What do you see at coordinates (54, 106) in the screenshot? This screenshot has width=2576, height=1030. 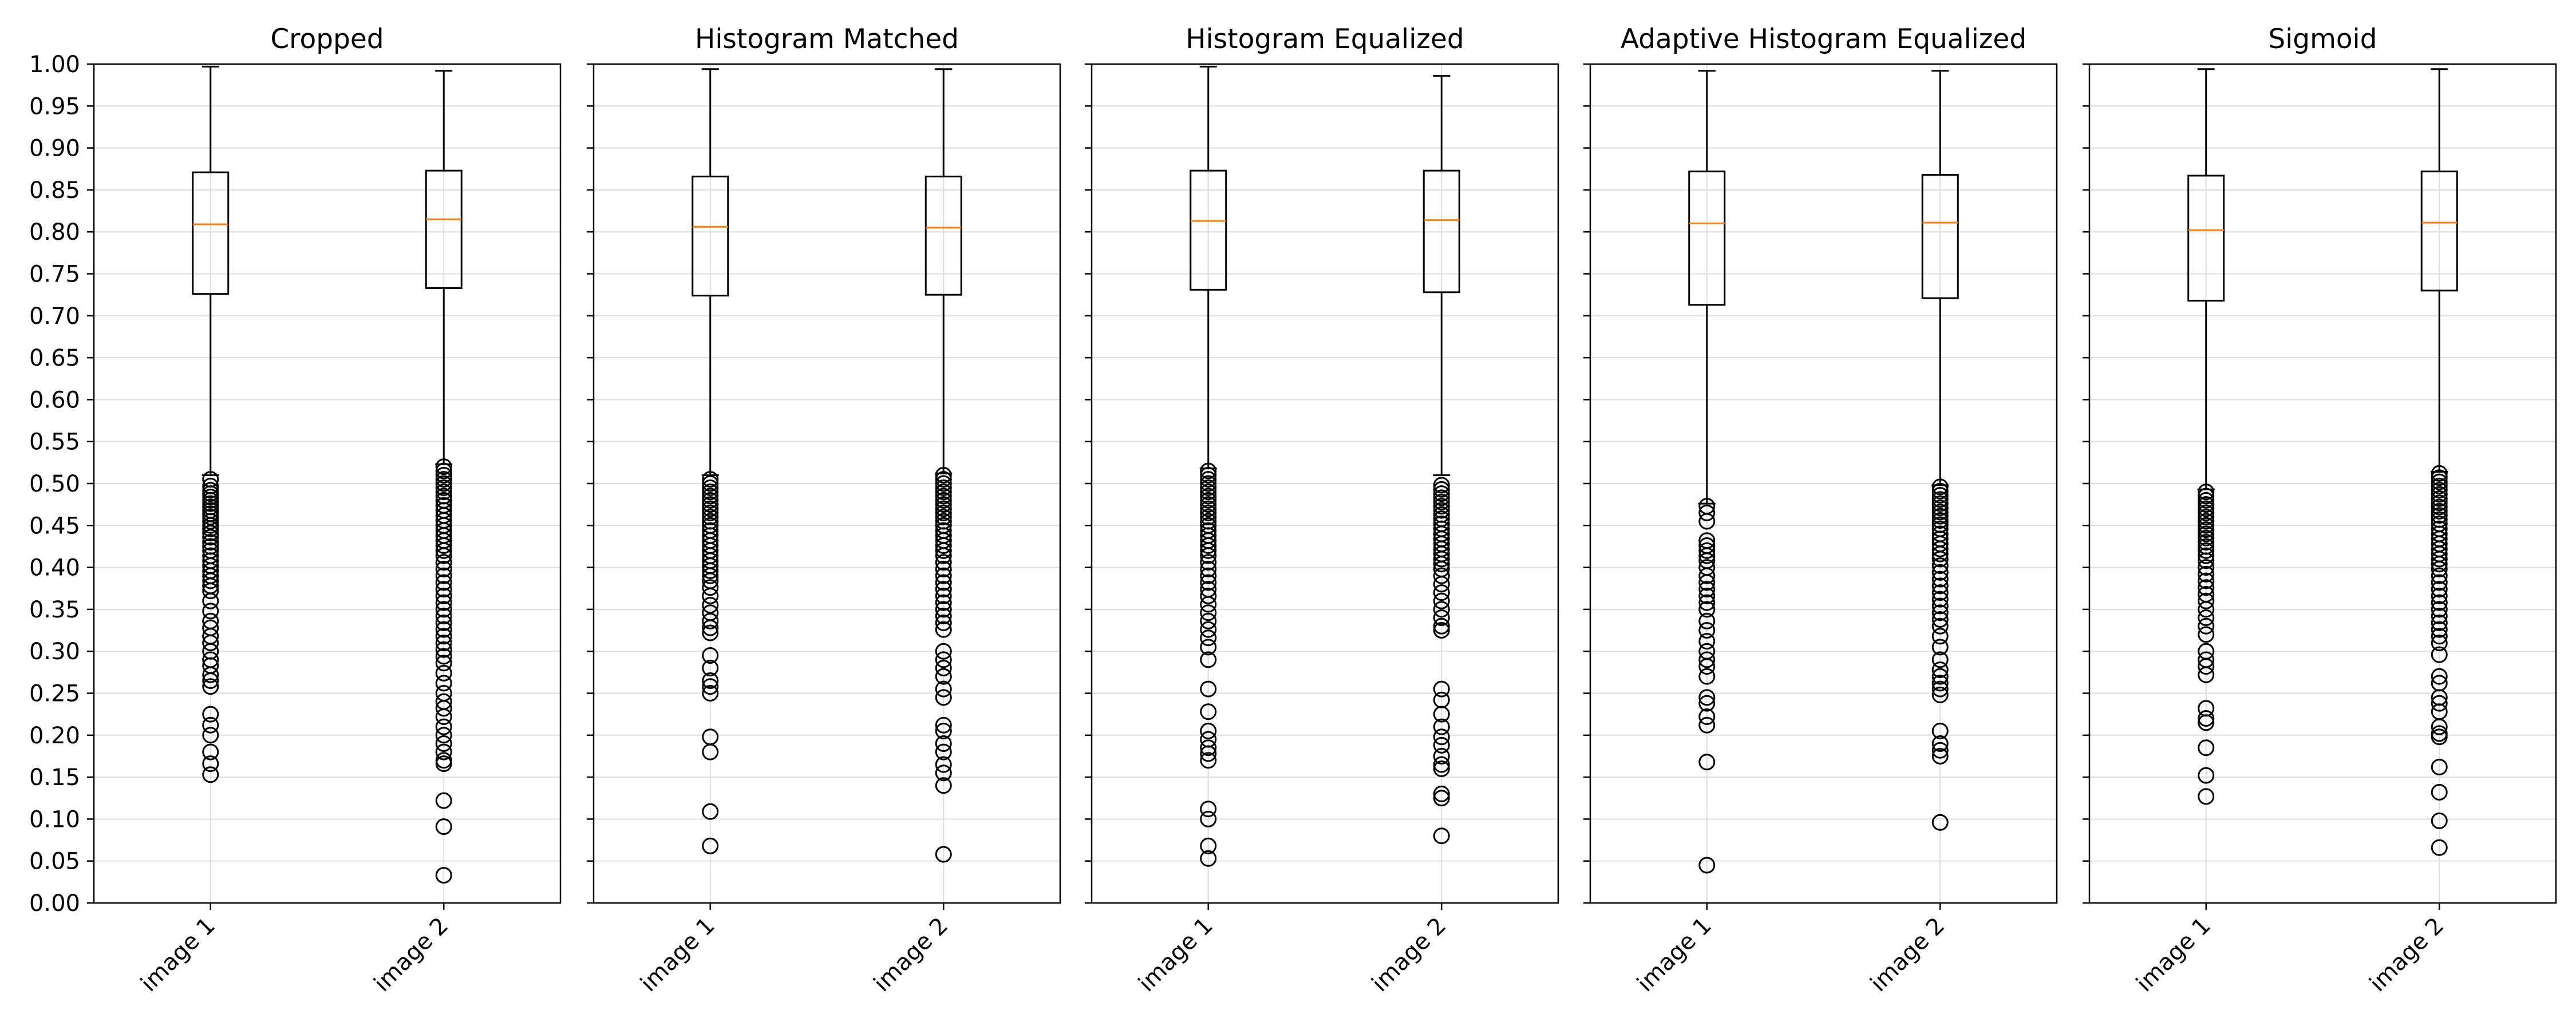 I see `y-tick-label: 0.95` at bounding box center [54, 106].